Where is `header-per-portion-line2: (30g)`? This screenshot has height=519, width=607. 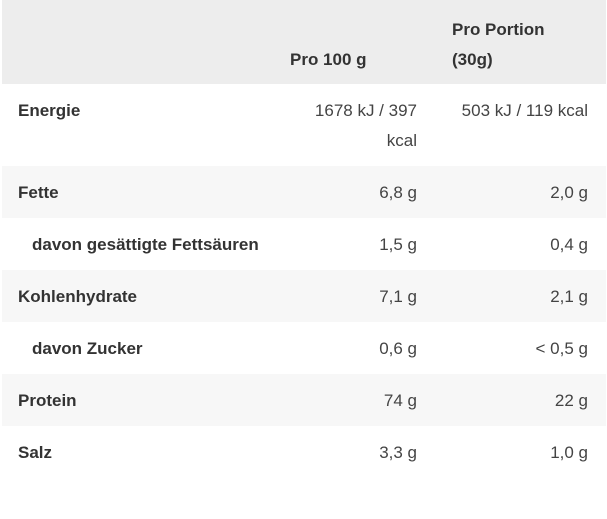
header-per-portion-line2: (30g) is located at coordinates (472, 59).